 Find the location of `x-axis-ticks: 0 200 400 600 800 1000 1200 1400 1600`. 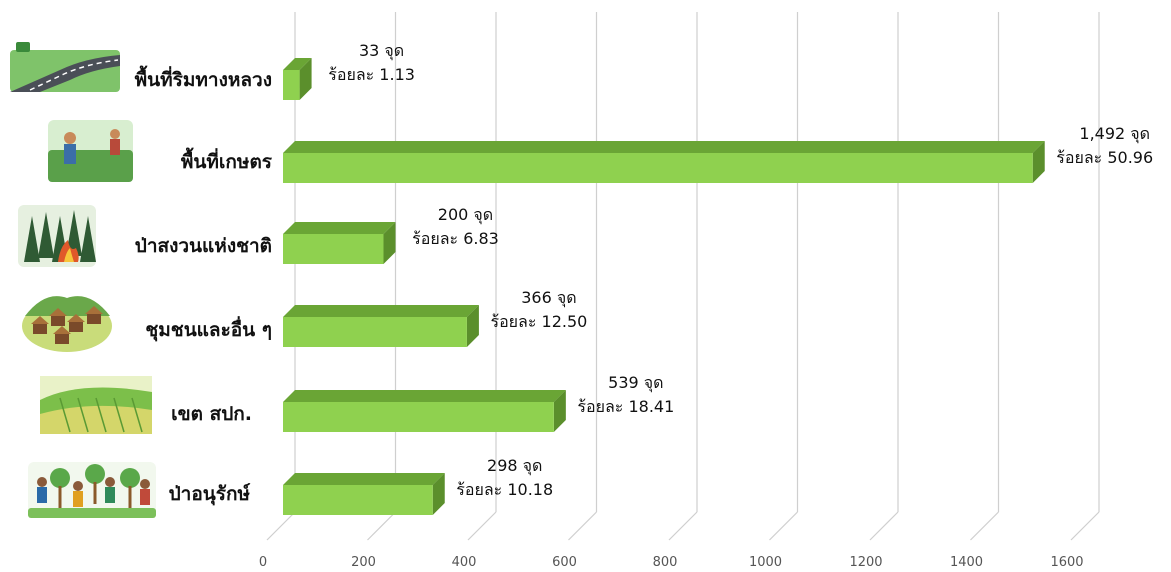

x-axis-ticks: 0 200 400 600 800 1000 1200 1400 1600 is located at coordinates (671, 562).